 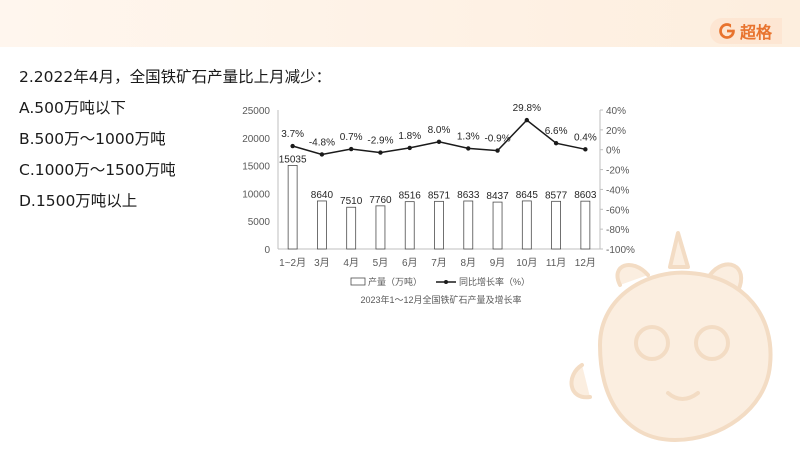 I want to click on left-tick-label: 15000, so click(x=256, y=167).